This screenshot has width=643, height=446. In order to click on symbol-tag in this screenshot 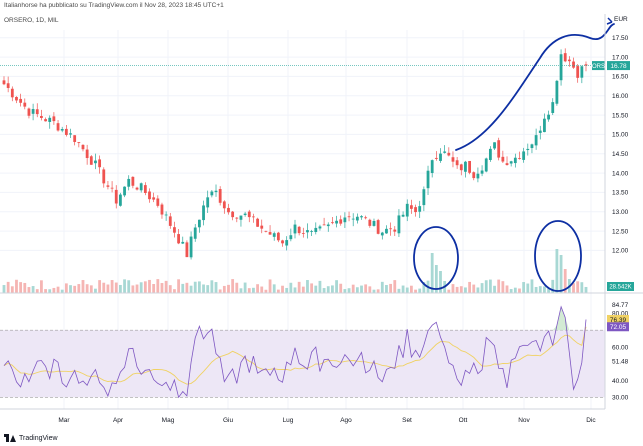, I will do `click(598, 66)`.